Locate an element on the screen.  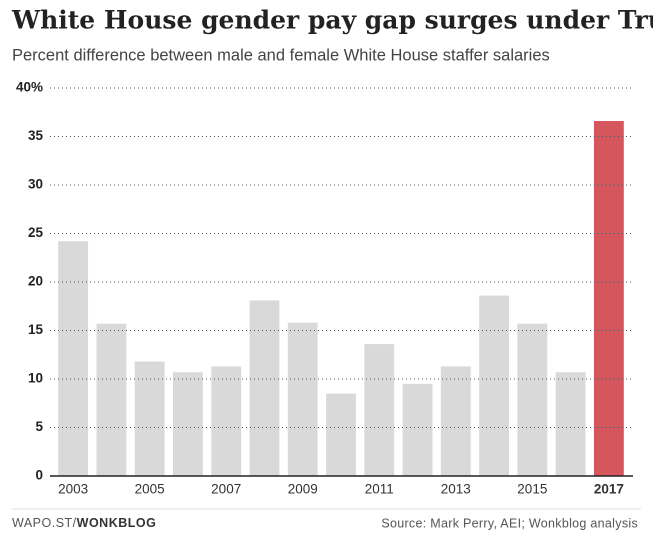
footer-credit: WAPO.ST/WONKBLOG is located at coordinates (84, 523).